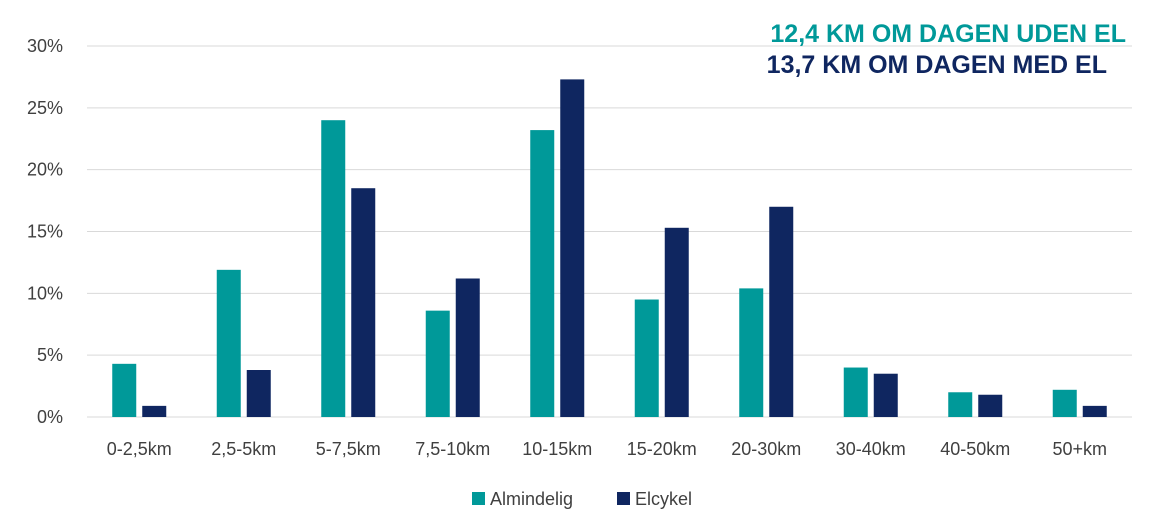 The height and width of the screenshot is (512, 1150). What do you see at coordinates (557, 449) in the screenshot?
I see `x-category-label: 10-15km` at bounding box center [557, 449].